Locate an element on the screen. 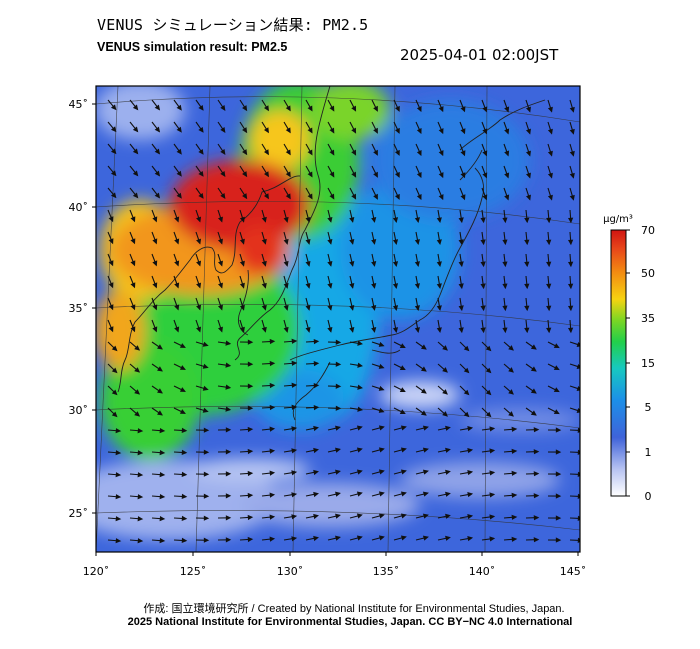 The image size is (700, 649). colorbar-label-1: 1 is located at coordinates (648, 452).